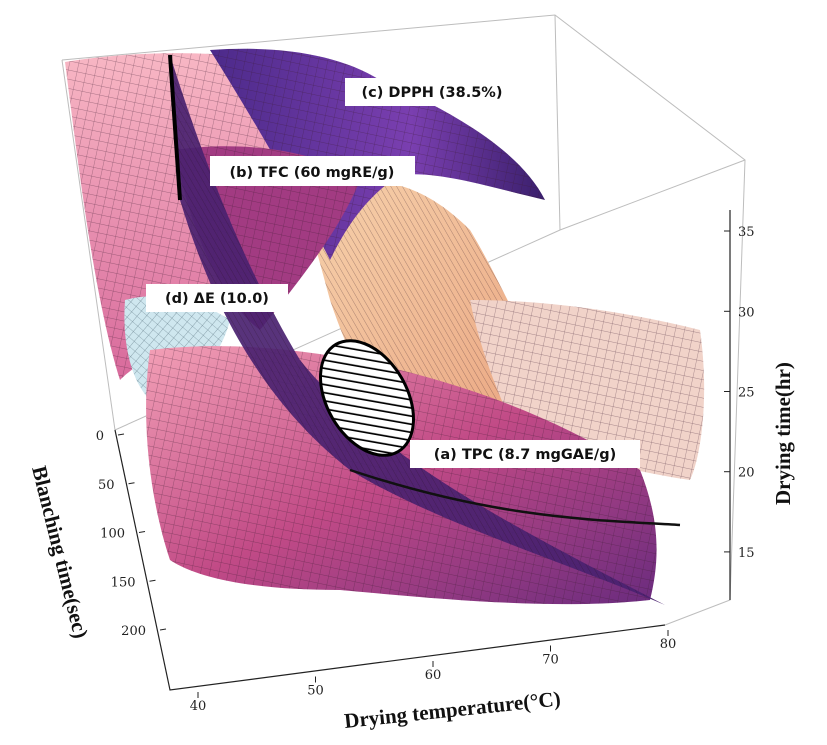  Describe the element at coordinates (112, 534) in the screenshot. I see `y-tick-label: 100` at that location.